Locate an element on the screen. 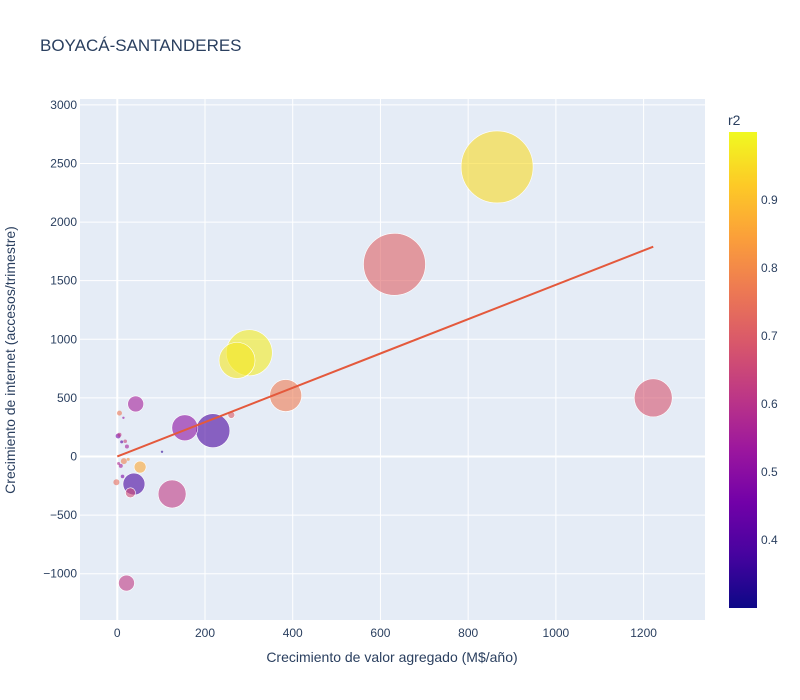 This screenshot has width=800, height=700. chart-title: BOYACÁ-SANTANDERES is located at coordinates (141, 45).